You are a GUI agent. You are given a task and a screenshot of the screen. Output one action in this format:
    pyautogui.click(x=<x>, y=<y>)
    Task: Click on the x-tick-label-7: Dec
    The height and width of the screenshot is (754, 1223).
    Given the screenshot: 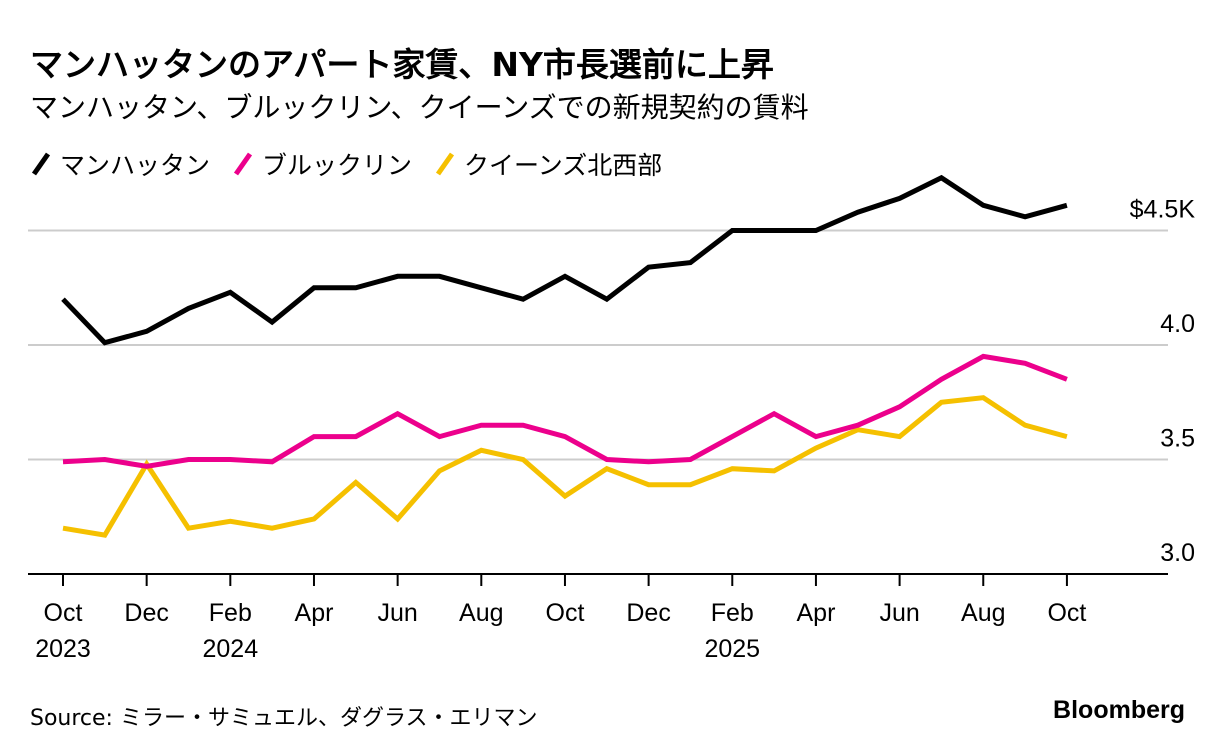 What is the action you would take?
    pyautogui.click(x=648, y=613)
    